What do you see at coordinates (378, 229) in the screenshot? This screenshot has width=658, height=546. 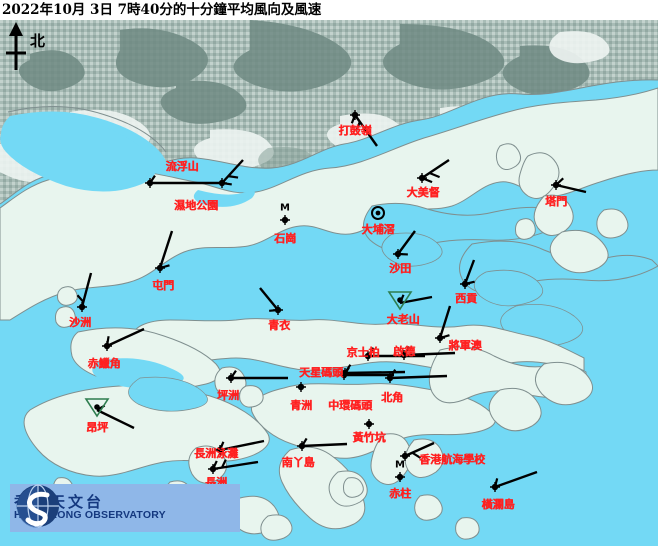 I see `station-name-label: 大埔滘` at bounding box center [378, 229].